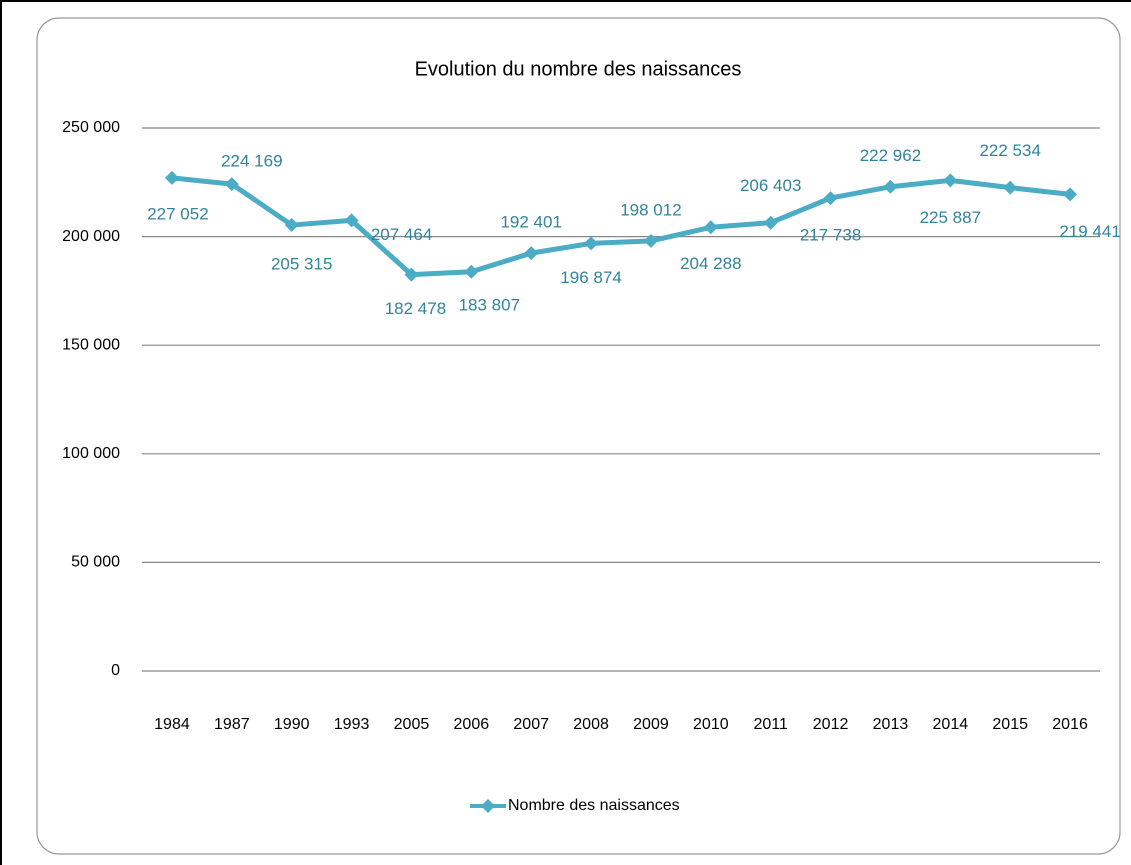 The image size is (1131, 865). Describe the element at coordinates (415, 308) in the screenshot. I see `data-label: 182 478` at that location.